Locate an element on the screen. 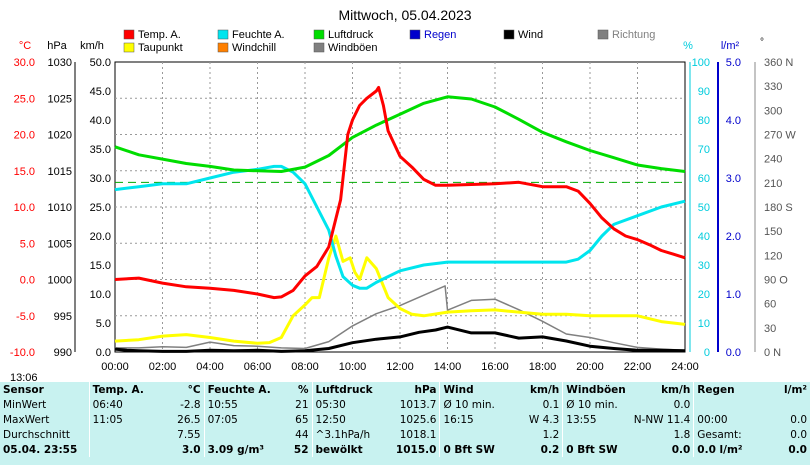 The image size is (810, 465). stats-cell: 1018.1 is located at coordinates (418, 434).